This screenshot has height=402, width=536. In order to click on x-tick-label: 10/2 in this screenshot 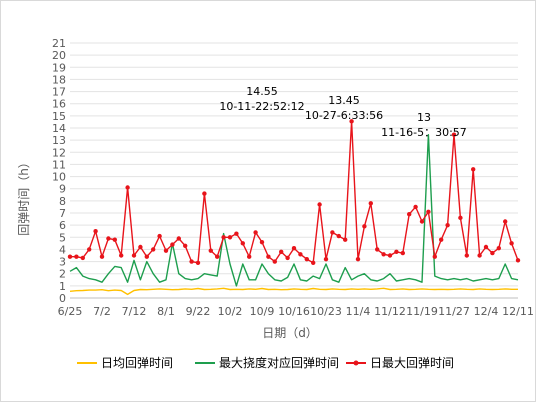, I will do `click(230, 311)`.